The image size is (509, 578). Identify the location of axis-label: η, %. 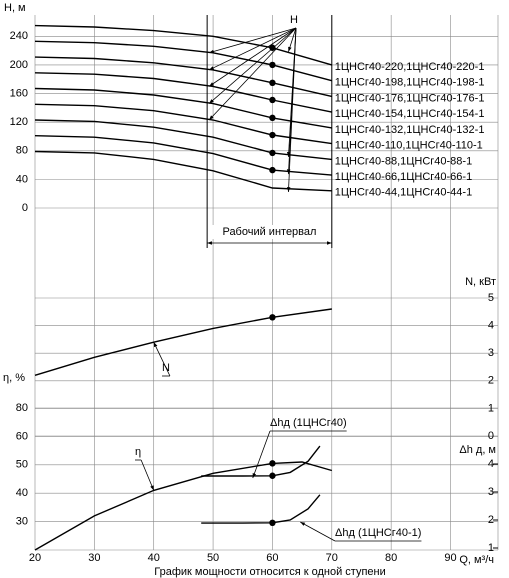
(14, 378).